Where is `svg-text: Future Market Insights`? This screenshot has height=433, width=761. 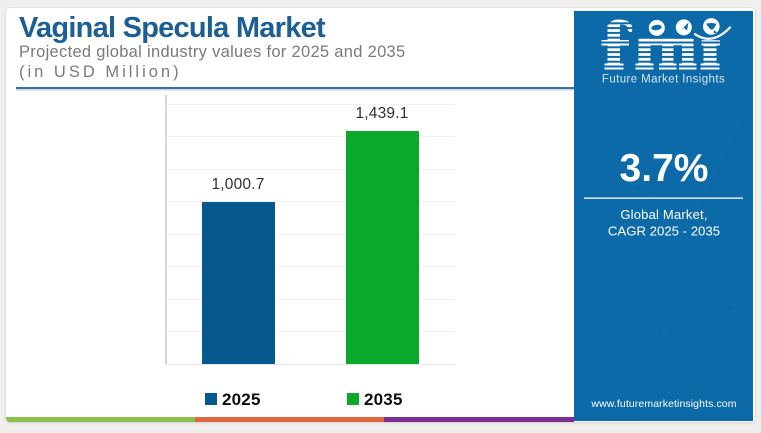 svg-text: Future Market Insights is located at coordinates (663, 80).